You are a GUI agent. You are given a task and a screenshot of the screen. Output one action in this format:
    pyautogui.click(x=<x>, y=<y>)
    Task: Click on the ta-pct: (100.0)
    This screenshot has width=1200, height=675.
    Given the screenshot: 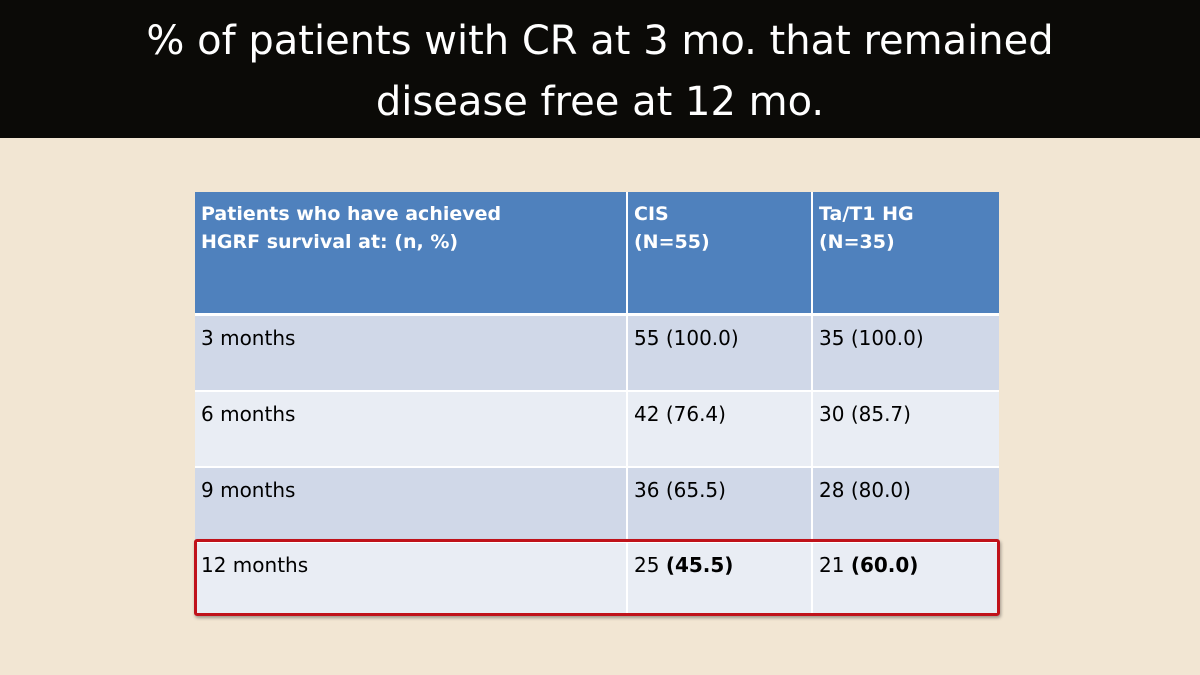 What is the action you would take?
    pyautogui.click(x=887, y=338)
    